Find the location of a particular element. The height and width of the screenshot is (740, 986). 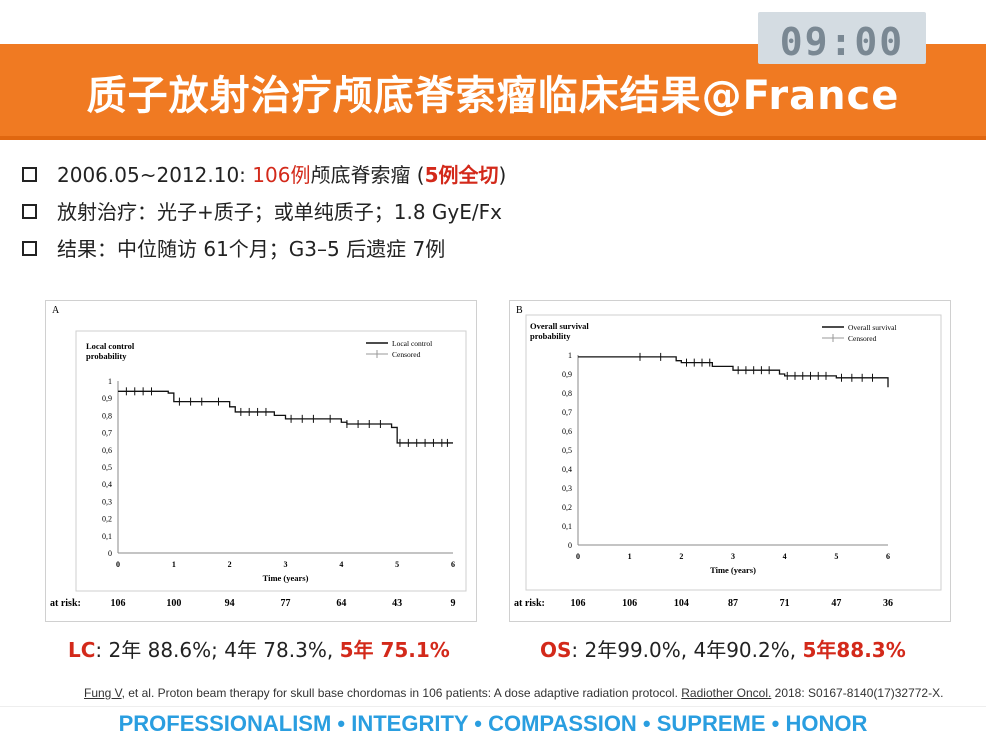

at-risk-count: 87 is located at coordinates (733, 603).